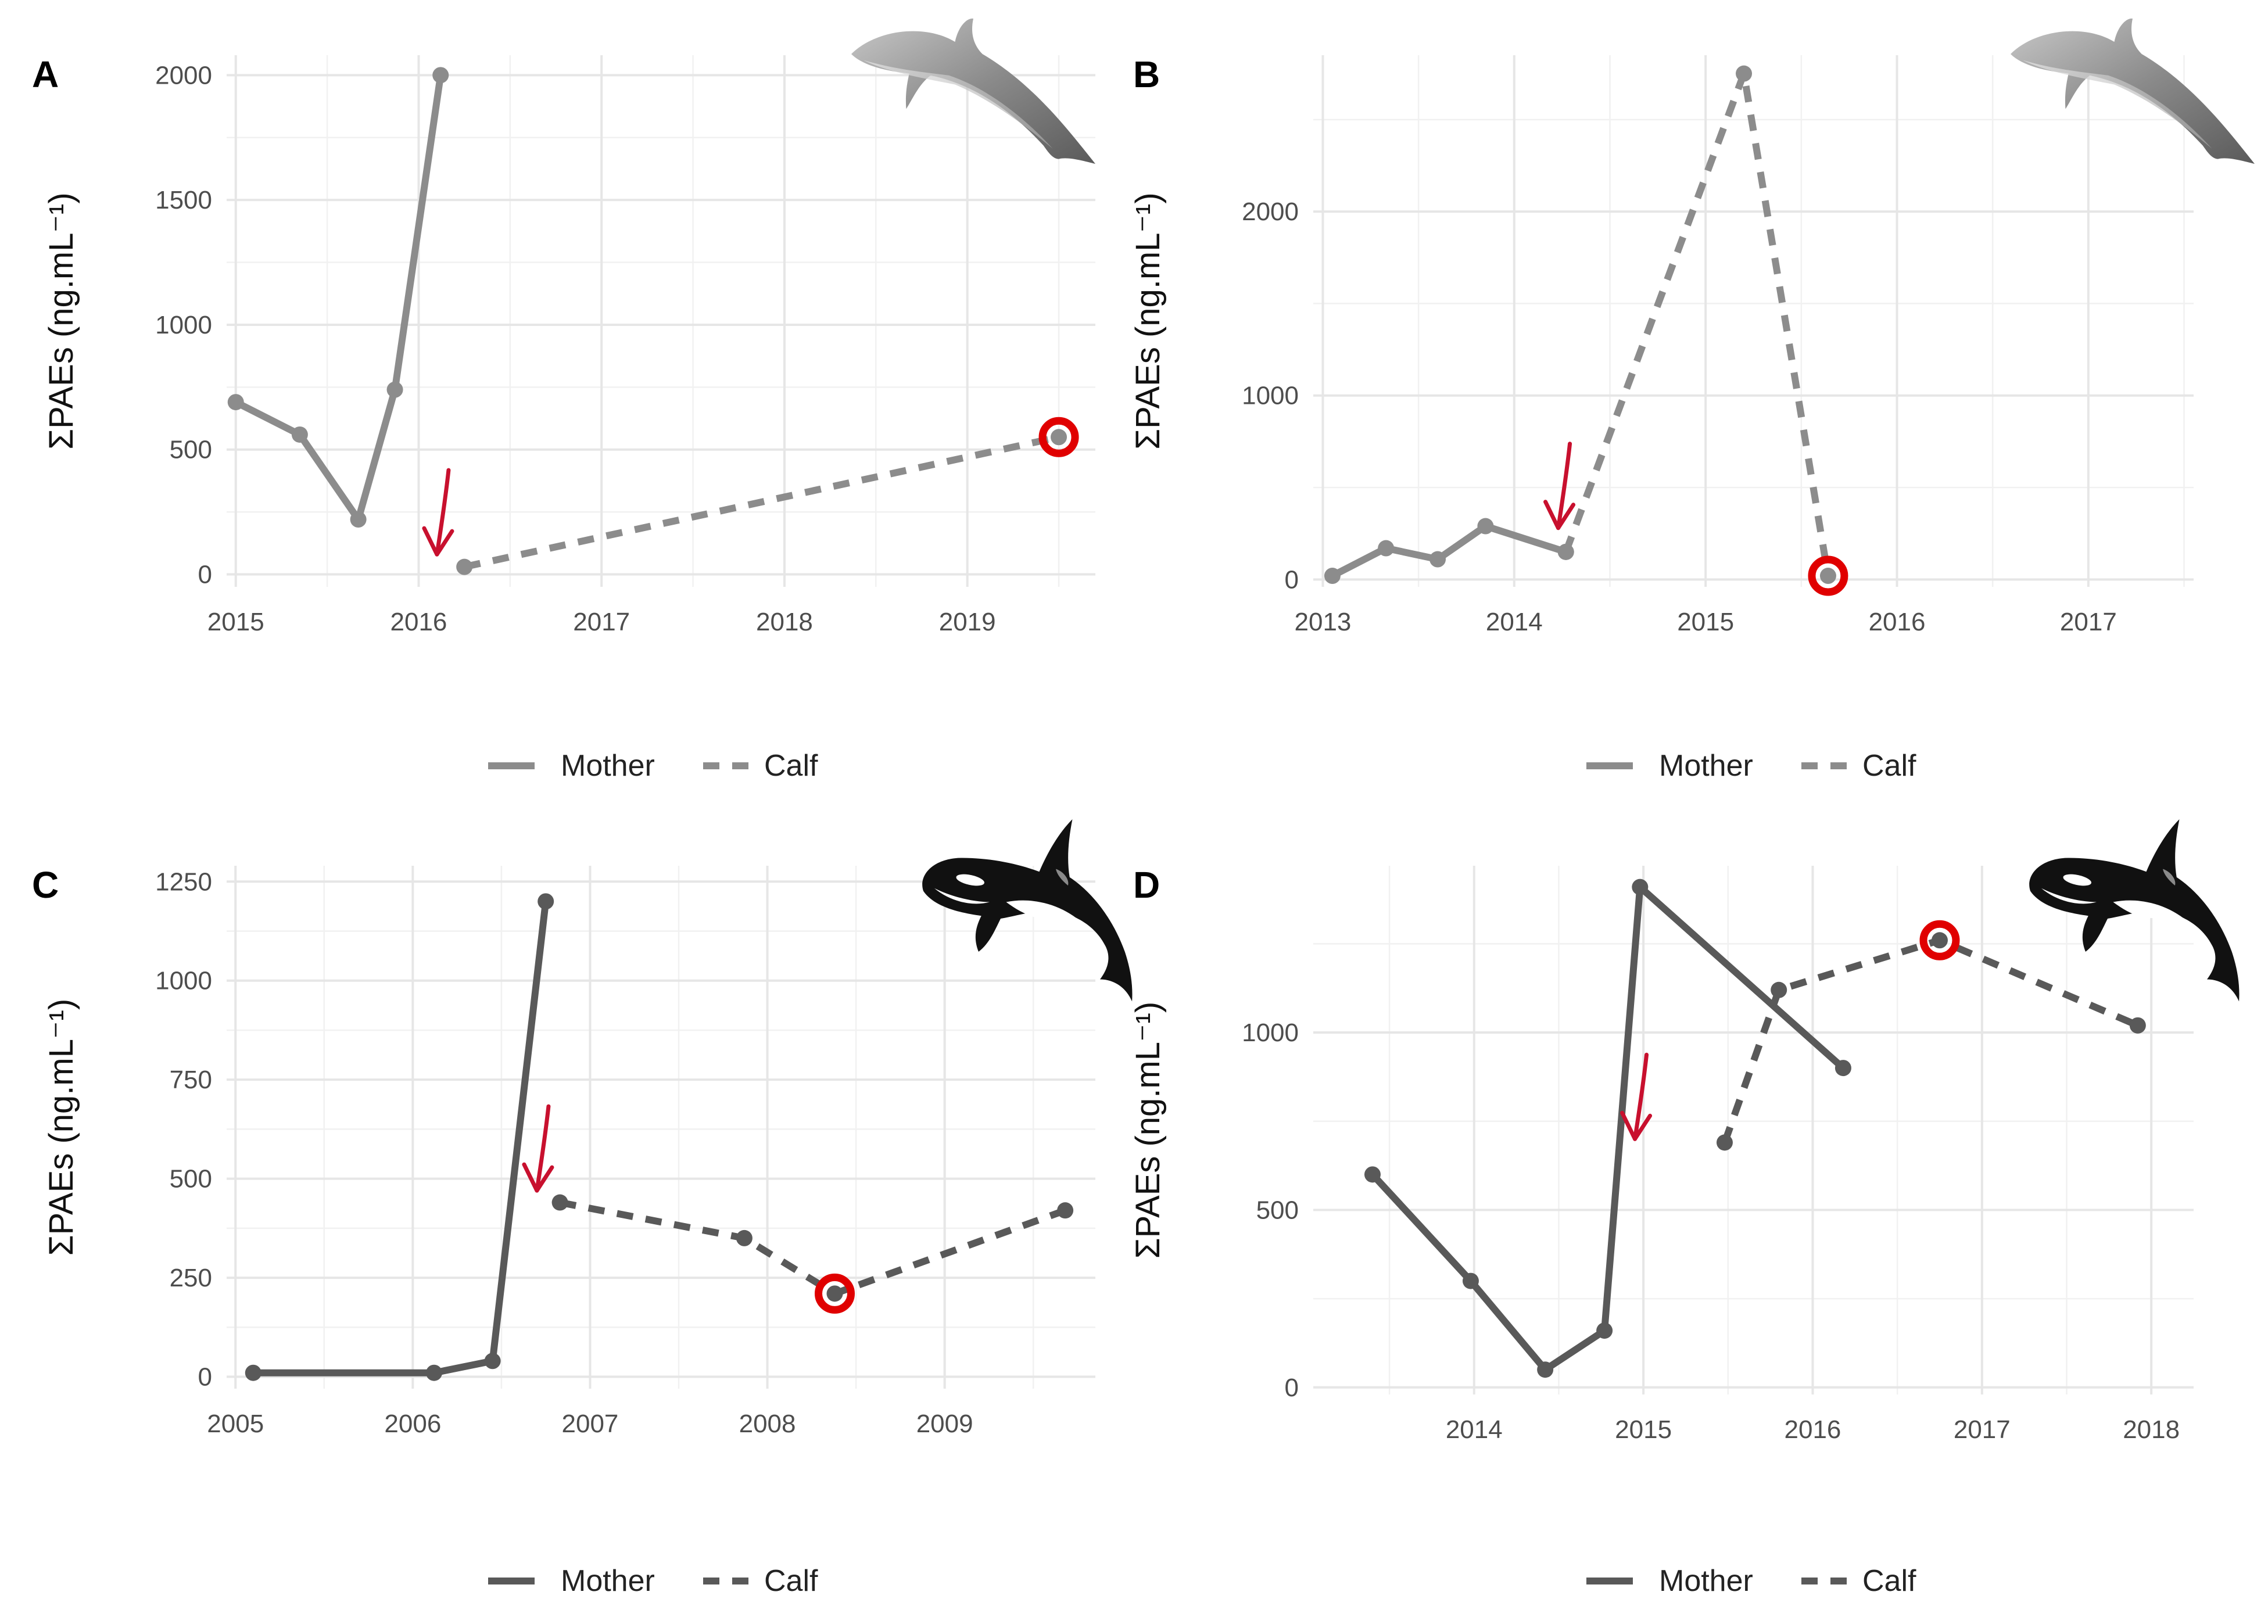 This screenshot has width=2268, height=1624. What do you see at coordinates (590, 1424) in the screenshot?
I see `x-tick-label: 2007` at bounding box center [590, 1424].